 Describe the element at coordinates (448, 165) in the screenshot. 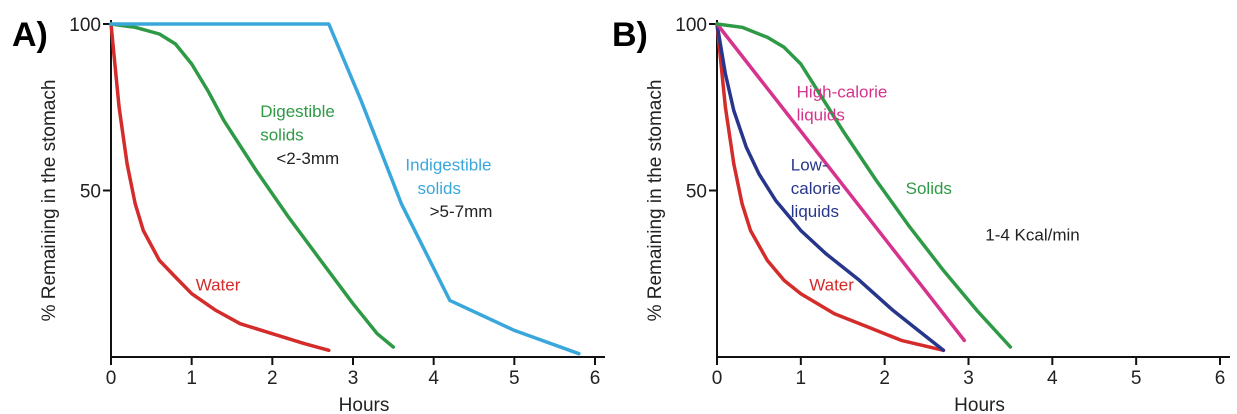

I see `annotation: Indigestible` at that location.